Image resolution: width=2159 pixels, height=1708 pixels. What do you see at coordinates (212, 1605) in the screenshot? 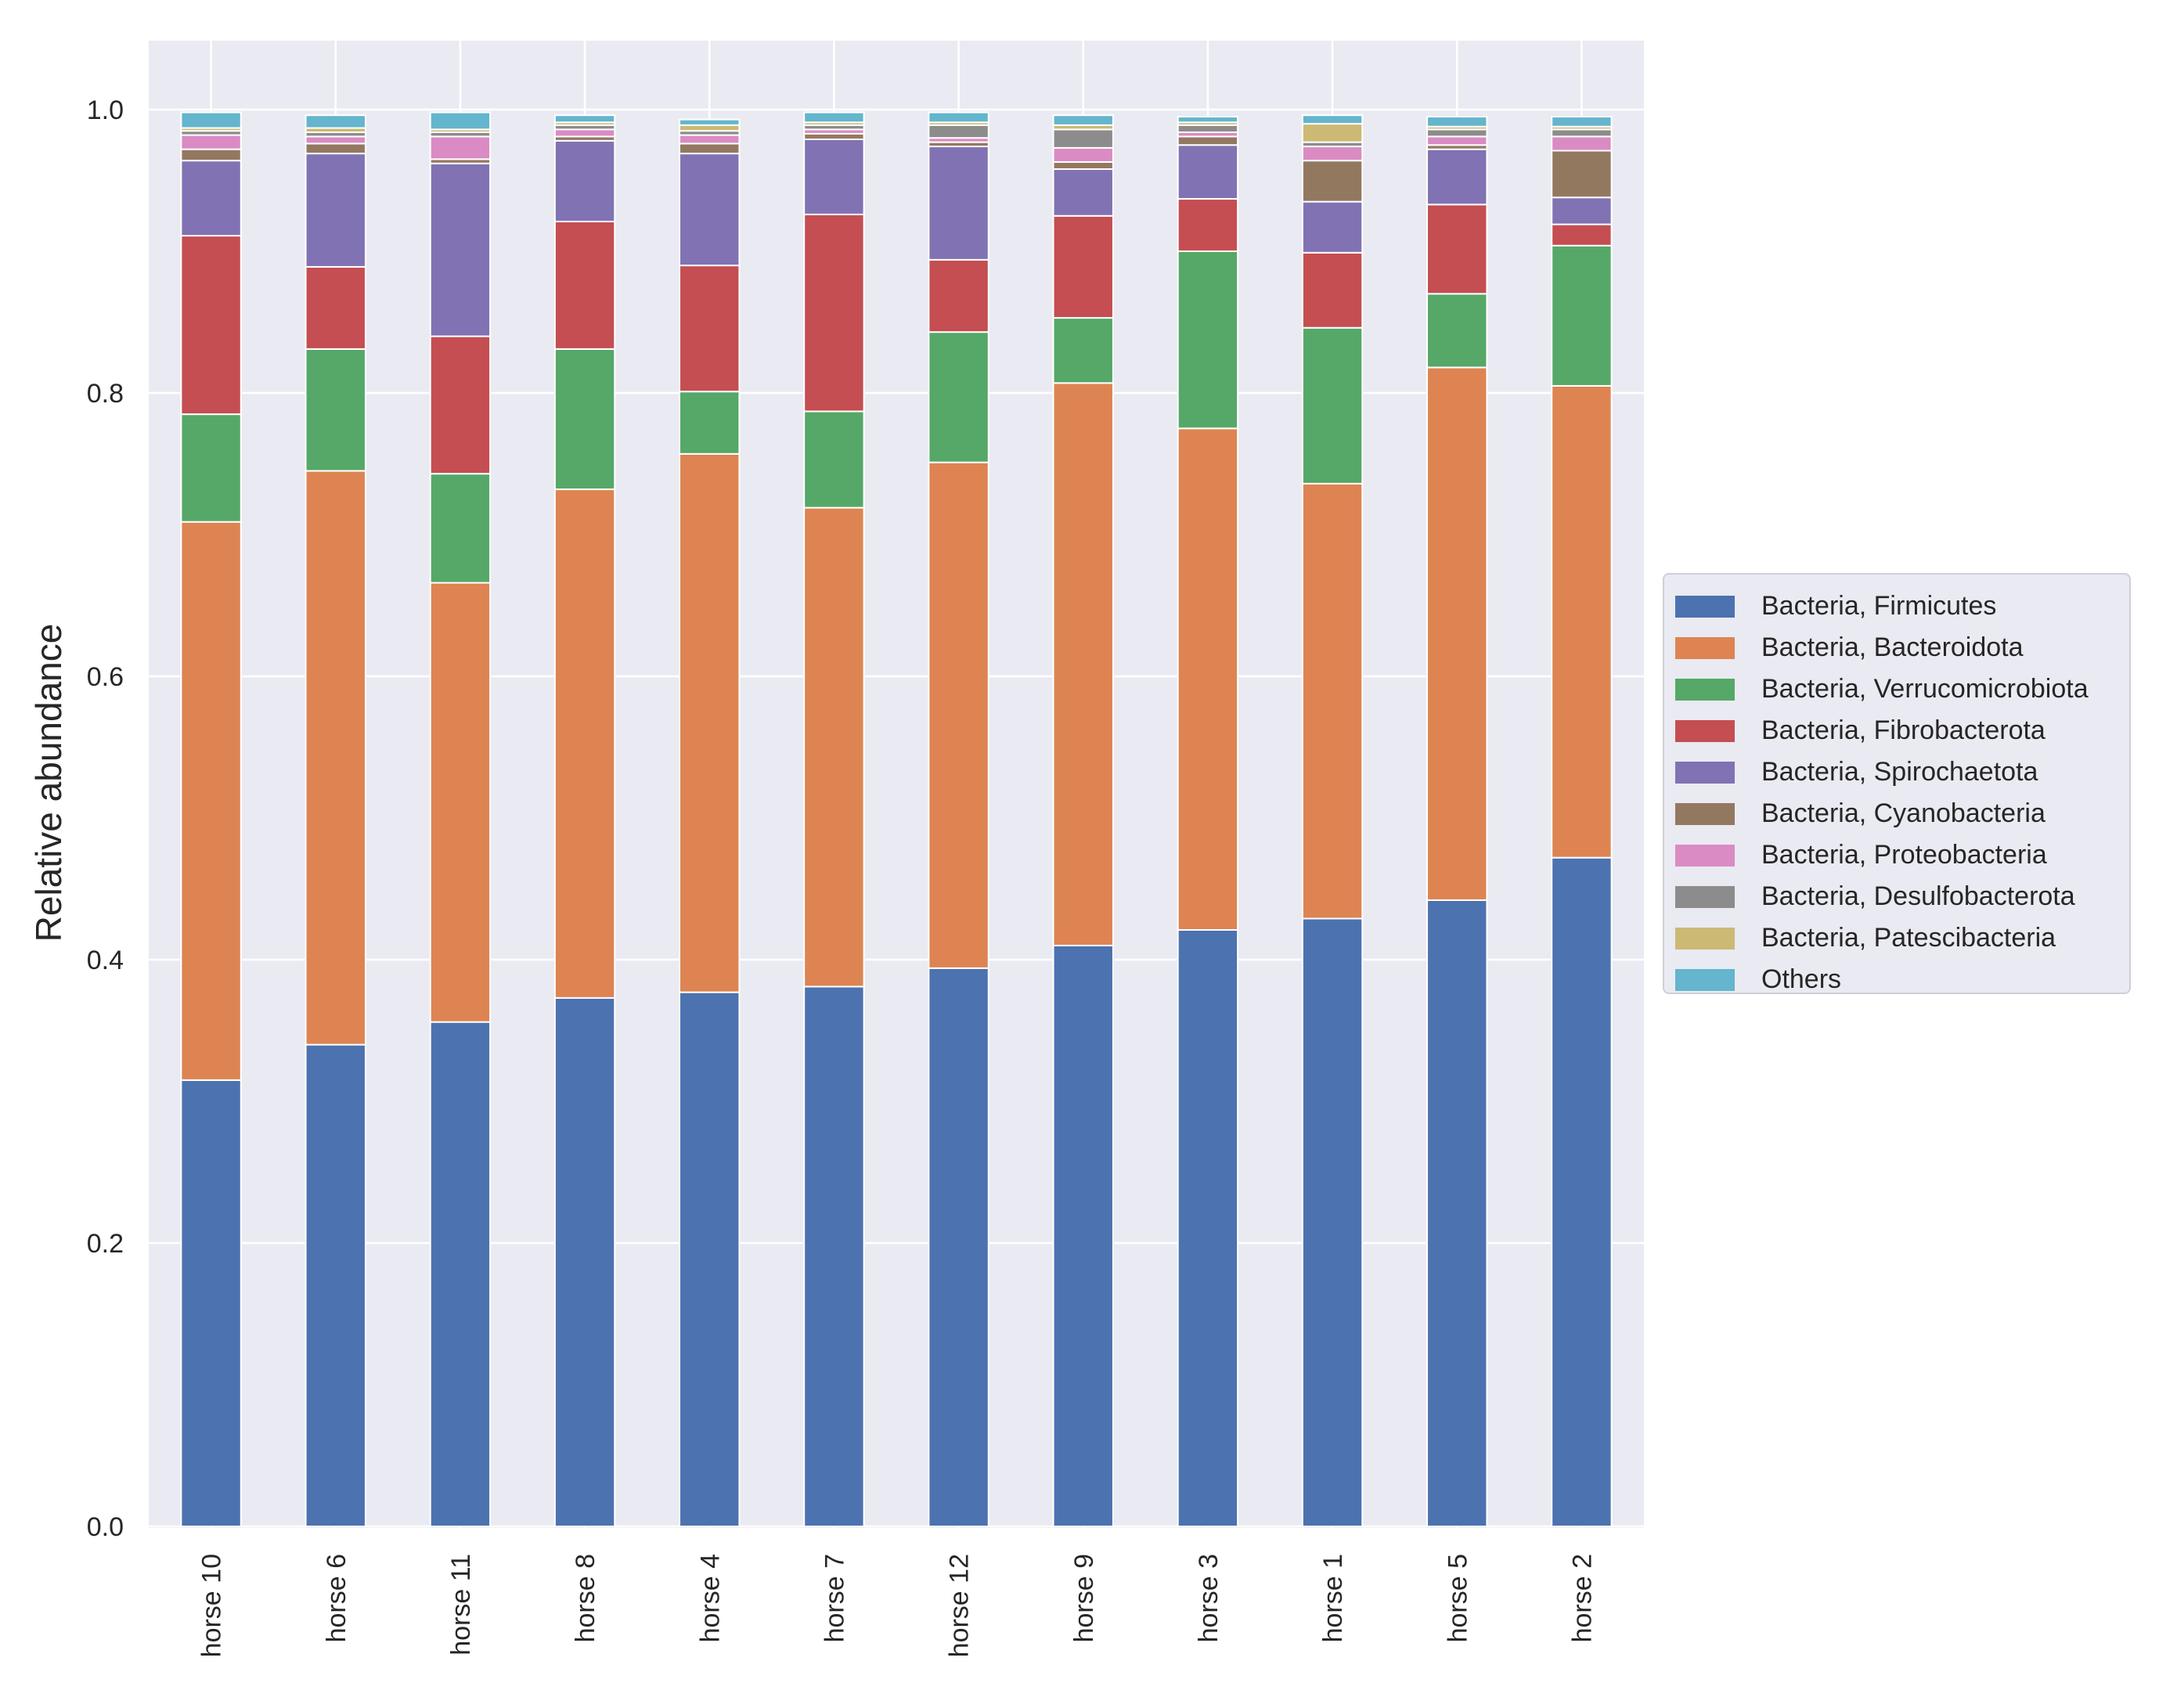
I see `x-tick-label: horse 10` at bounding box center [212, 1605].